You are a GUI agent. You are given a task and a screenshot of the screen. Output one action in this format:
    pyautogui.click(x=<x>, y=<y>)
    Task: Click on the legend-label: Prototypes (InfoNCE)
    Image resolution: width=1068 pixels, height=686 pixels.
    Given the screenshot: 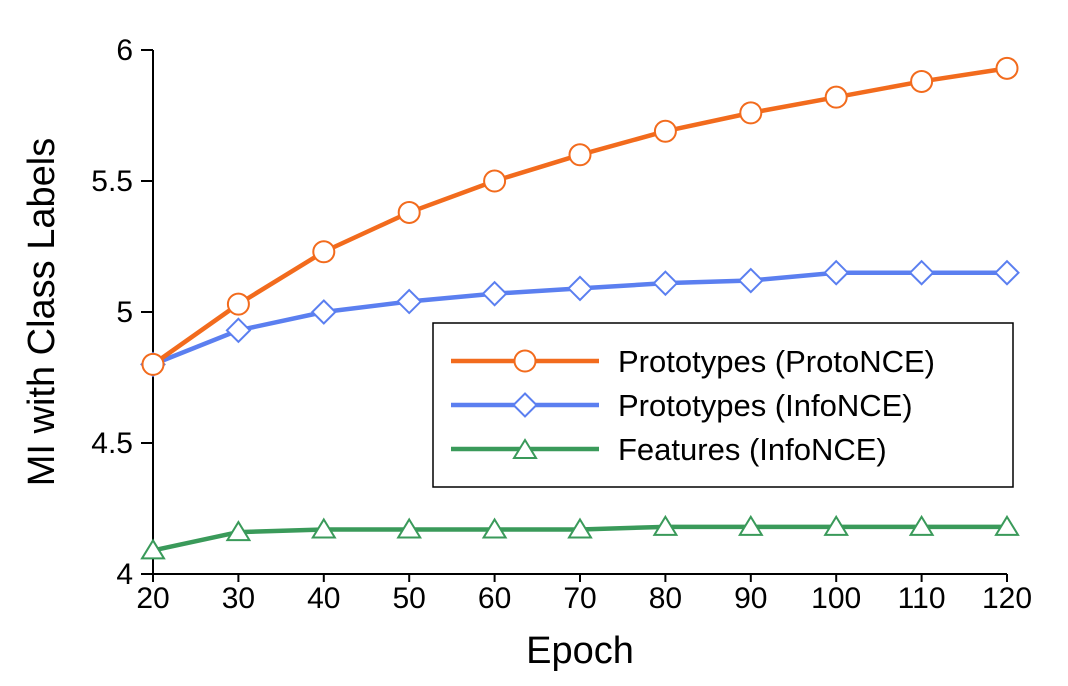 What is the action you would take?
    pyautogui.click(x=765, y=405)
    